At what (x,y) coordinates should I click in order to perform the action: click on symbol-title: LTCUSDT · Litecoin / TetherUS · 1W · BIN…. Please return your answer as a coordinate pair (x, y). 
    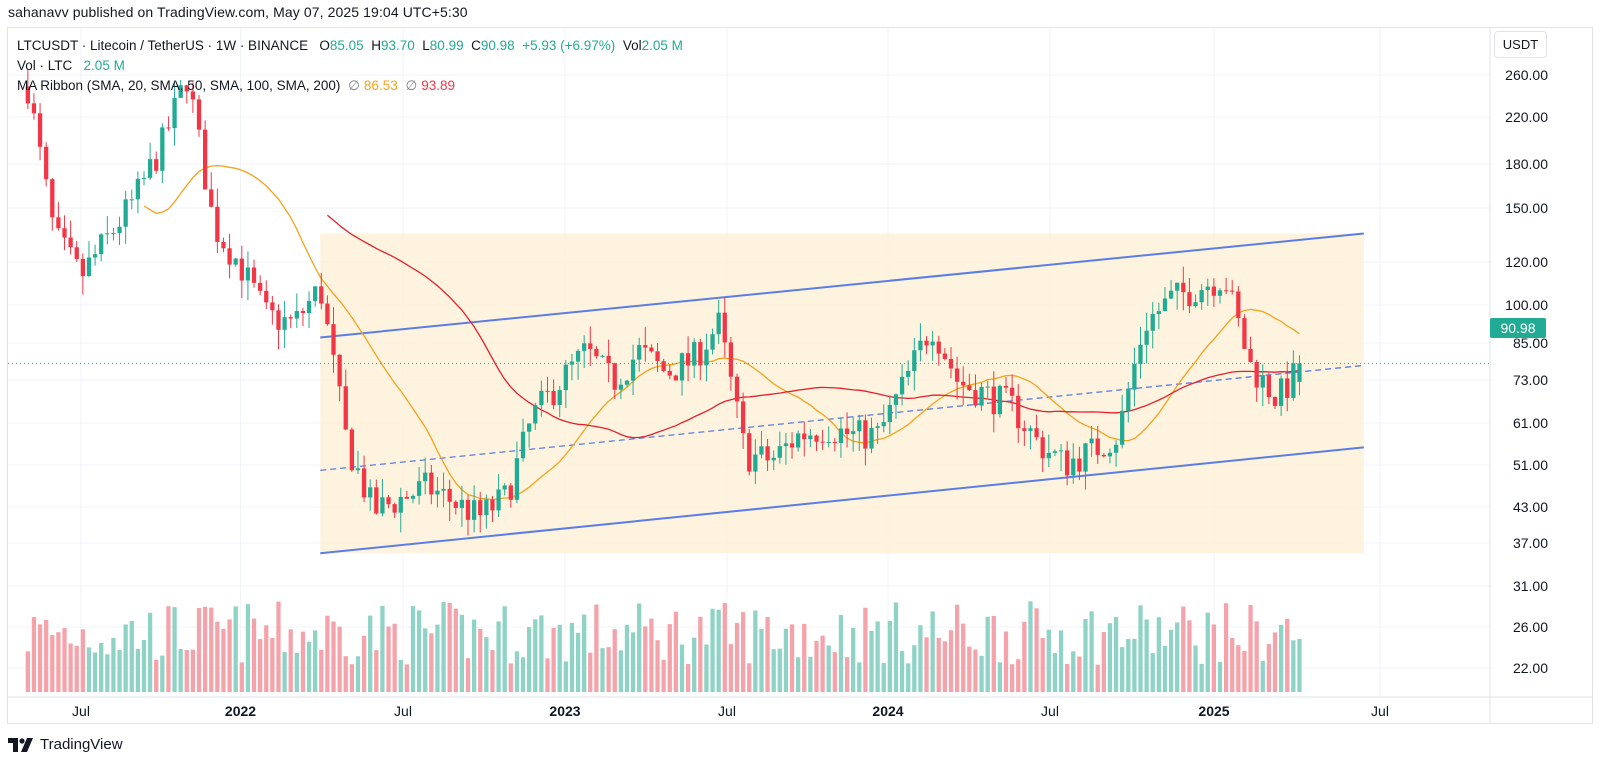
    Looking at the image, I should click on (163, 45).